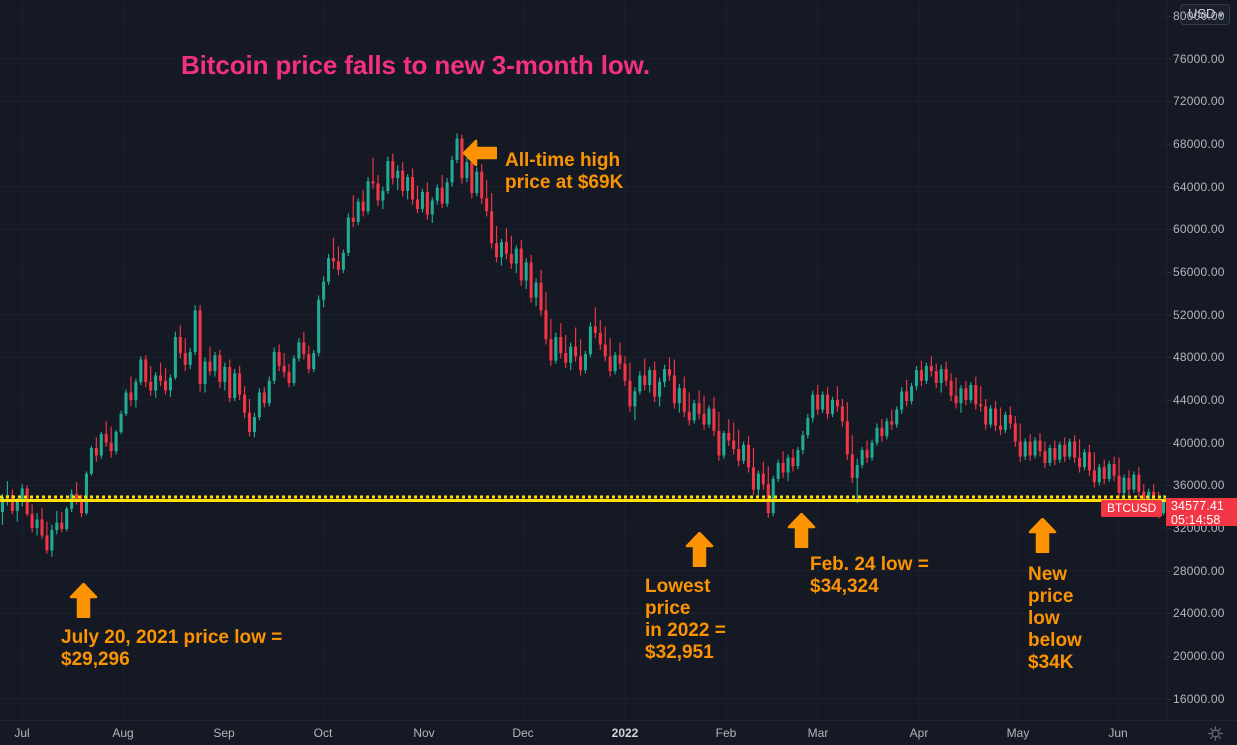 The width and height of the screenshot is (1237, 745). I want to click on price-axis-tick: 16000.00, so click(1199, 698).